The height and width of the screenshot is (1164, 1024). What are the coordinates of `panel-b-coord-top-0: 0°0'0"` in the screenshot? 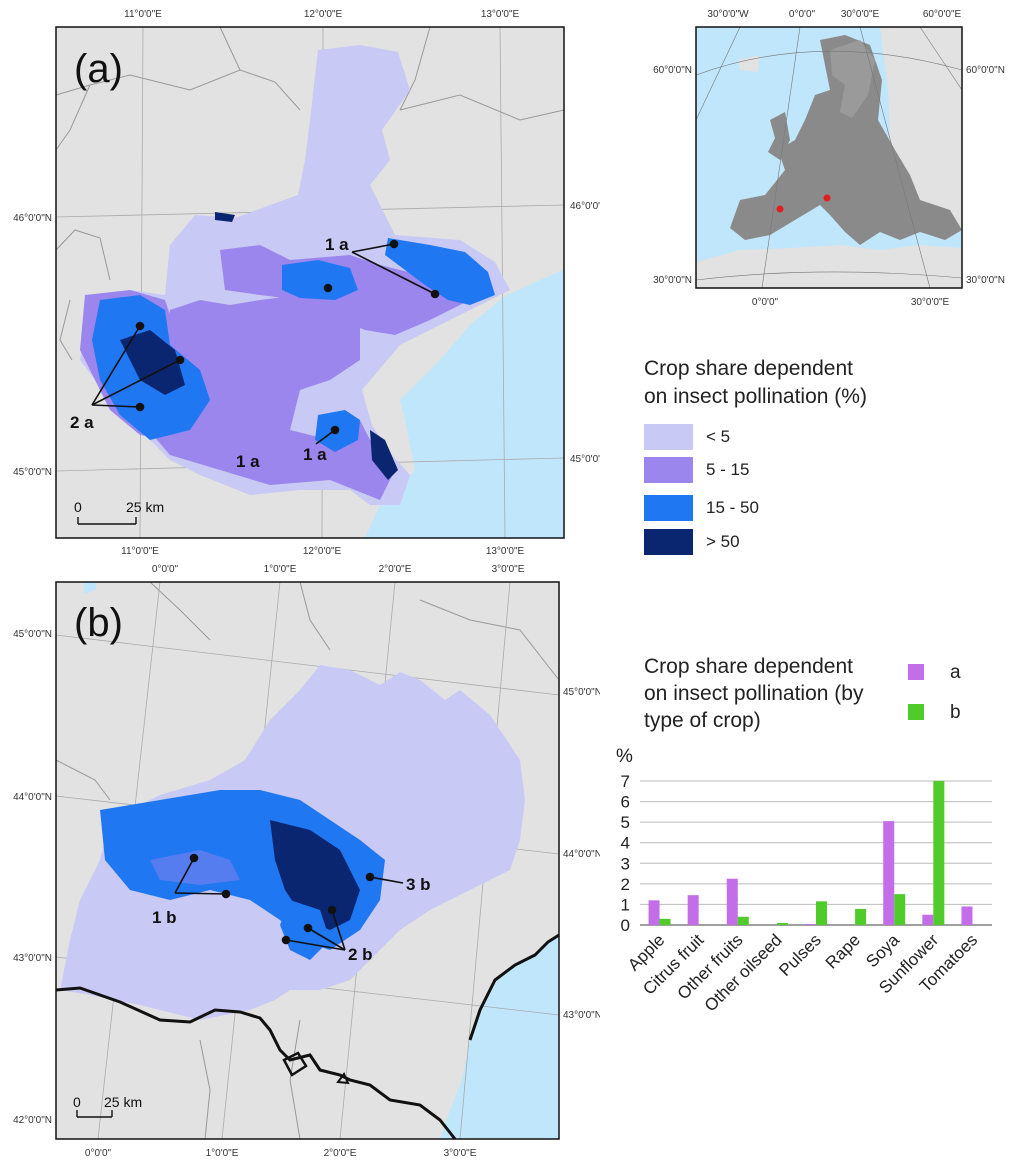 It's located at (165, 569).